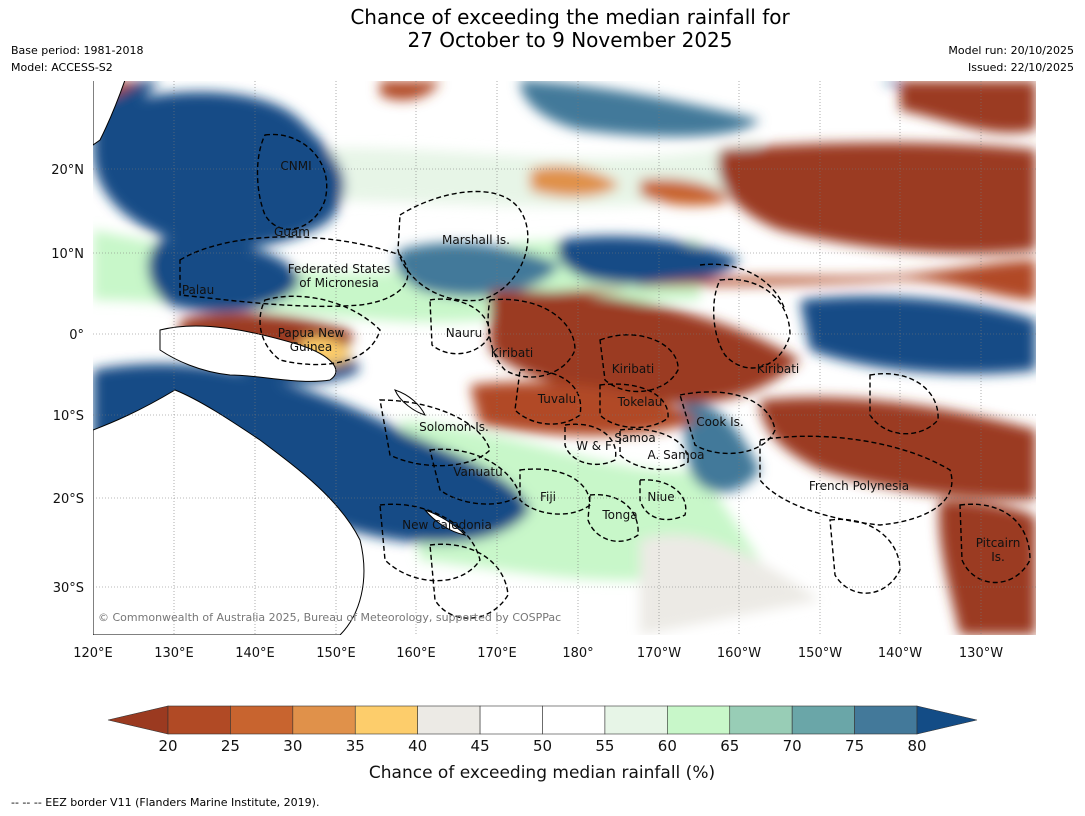 The width and height of the screenshot is (1085, 816). I want to click on colorbar-tick: 25, so click(230, 746).